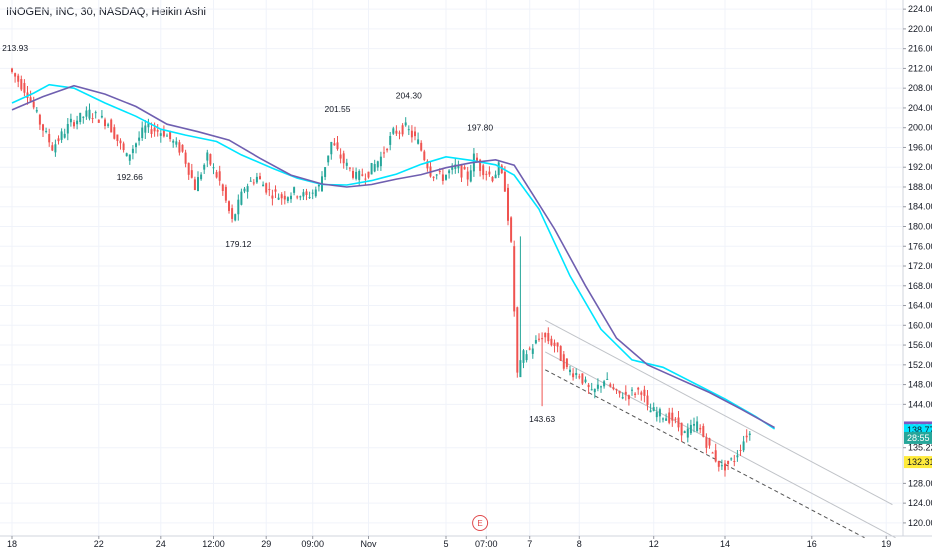 Image resolution: width=932 pixels, height=550 pixels. Describe the element at coordinates (918, 438) in the screenshot. I see `price-tag-label: 28:55` at that location.